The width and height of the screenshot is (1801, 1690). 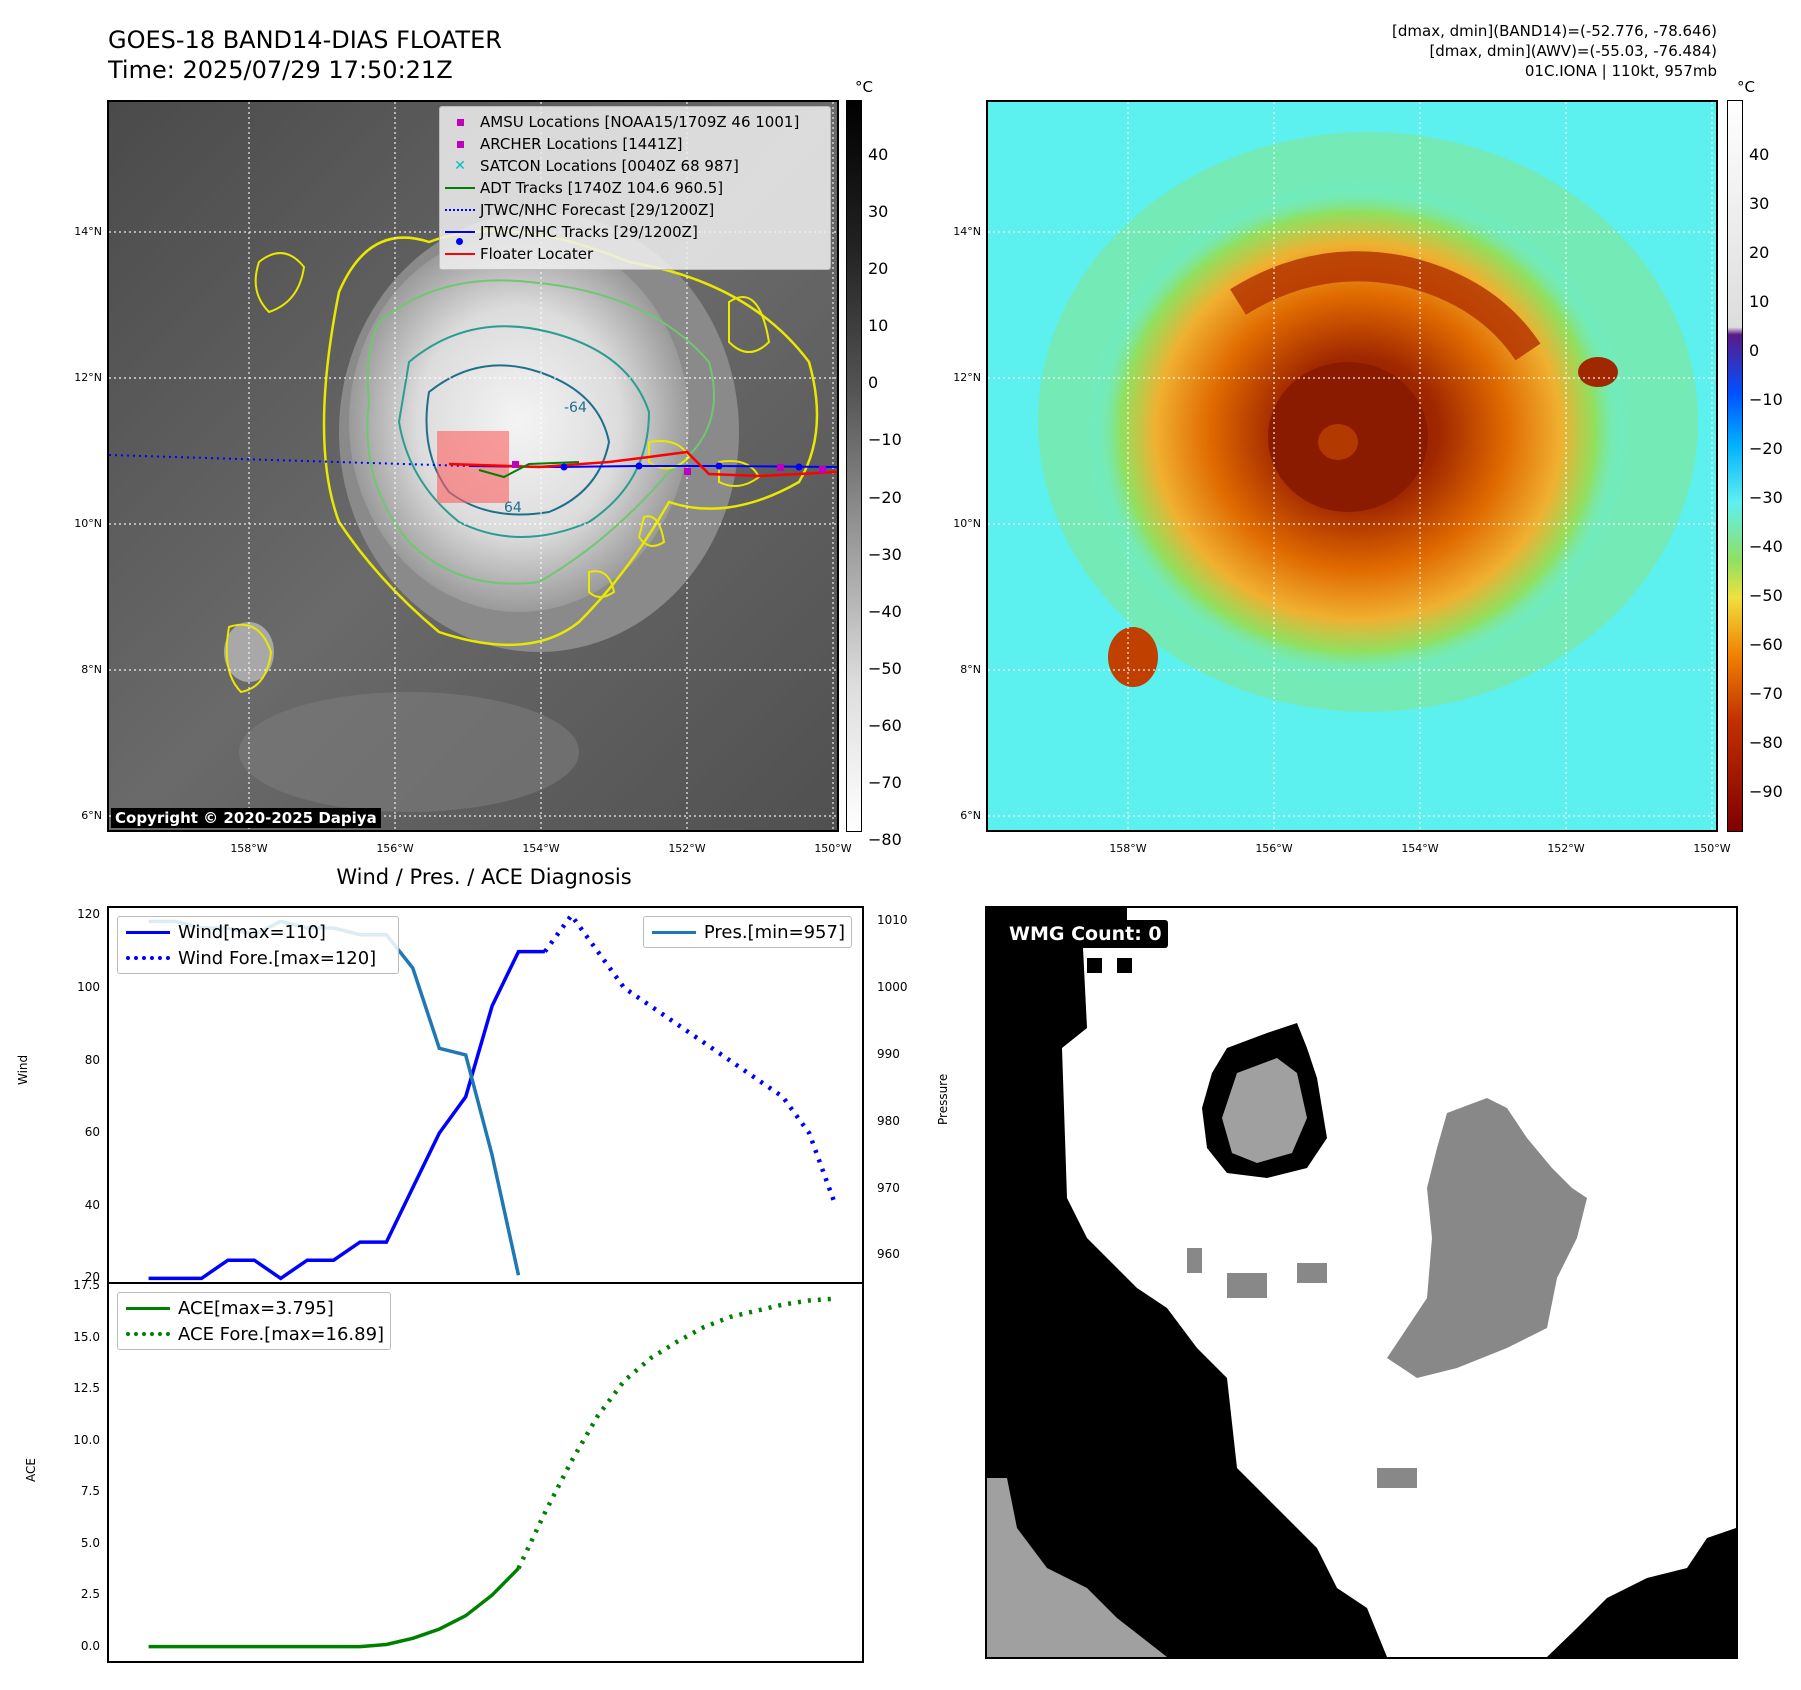 What do you see at coordinates (892, 920) in the screenshot?
I see `axis-tick-label: 1010` at bounding box center [892, 920].